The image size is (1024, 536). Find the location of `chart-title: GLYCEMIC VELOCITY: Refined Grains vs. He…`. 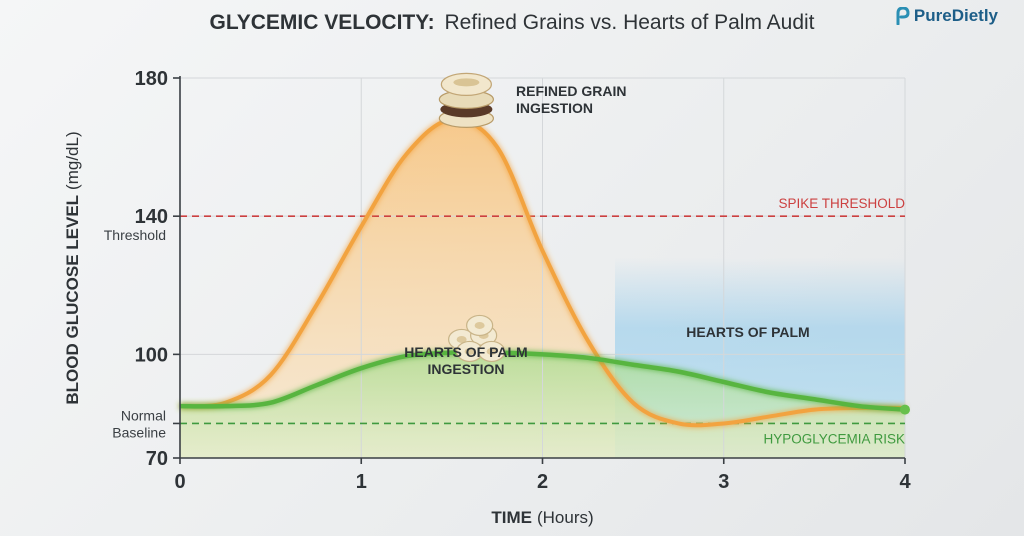

chart-title: GLYCEMIC VELOCITY: Refined Grains vs. He… is located at coordinates (511, 22).